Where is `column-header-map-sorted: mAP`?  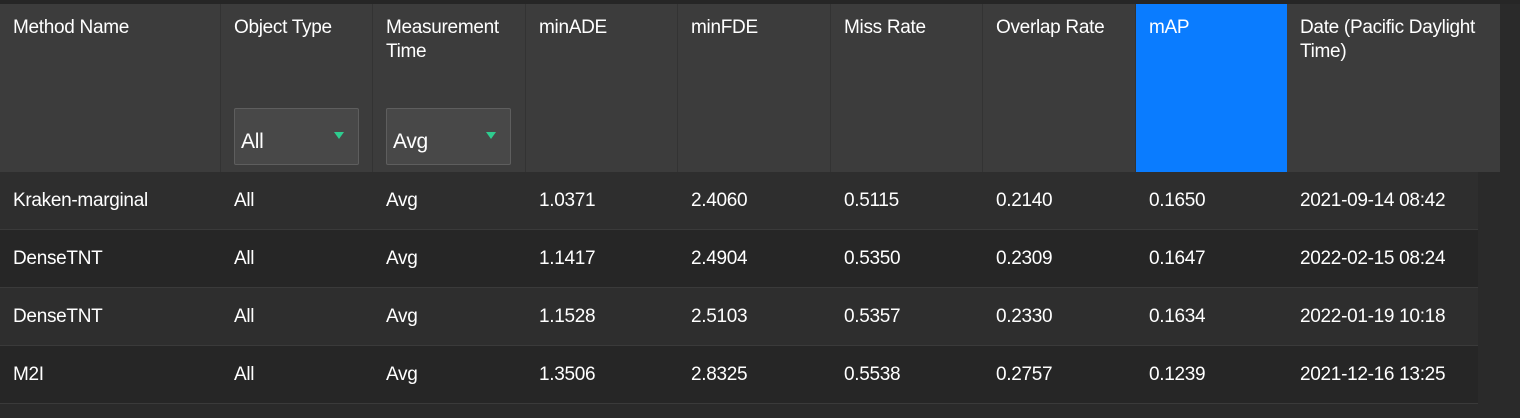
column-header-map-sorted: mAP is located at coordinates (1211, 88).